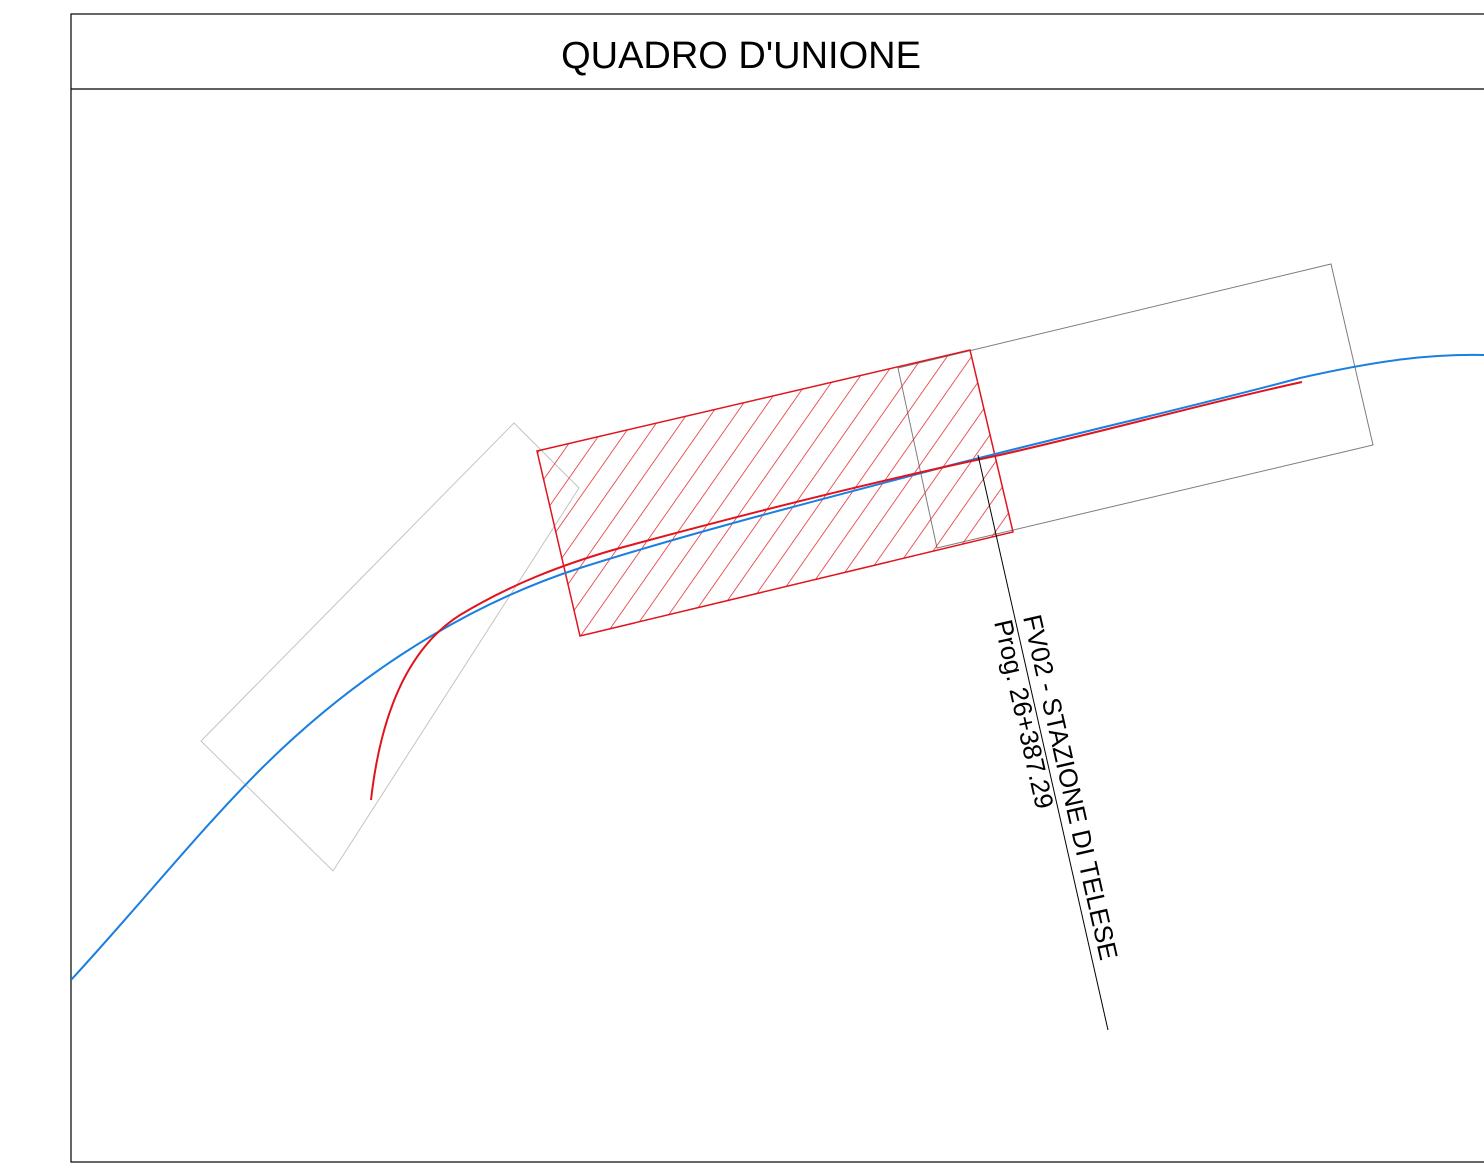 The height and width of the screenshot is (1176, 1484). What do you see at coordinates (775, 493) in the screenshot?
I see `highlighted-sheet` at bounding box center [775, 493].